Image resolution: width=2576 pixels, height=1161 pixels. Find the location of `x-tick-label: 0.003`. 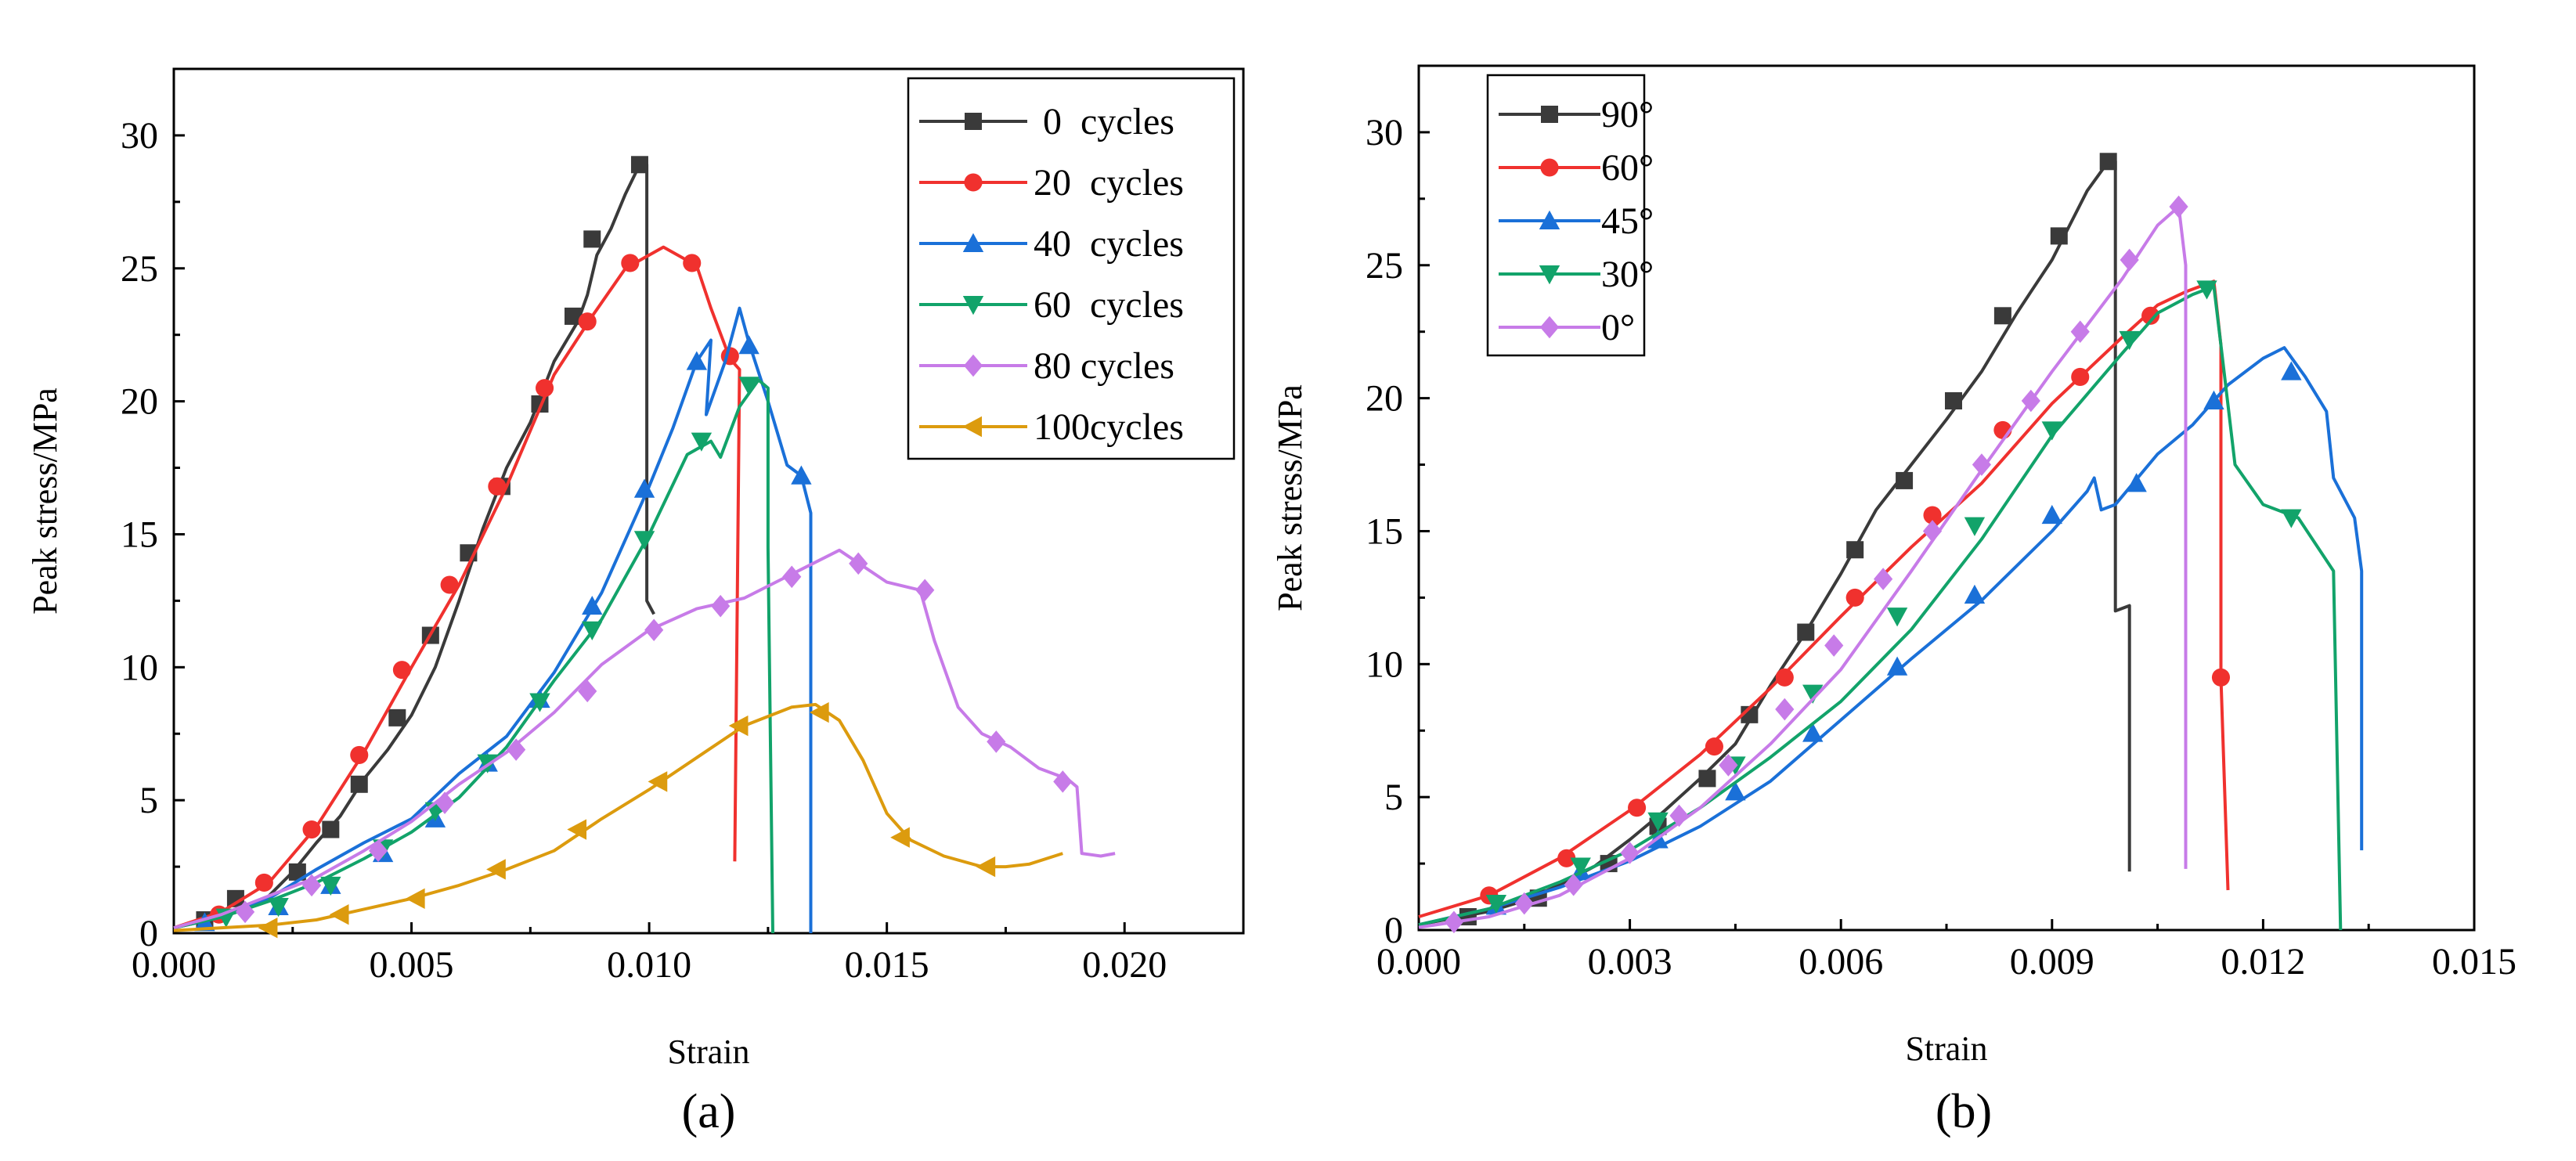

x-tick-label: 0.003 is located at coordinates (1630, 962).